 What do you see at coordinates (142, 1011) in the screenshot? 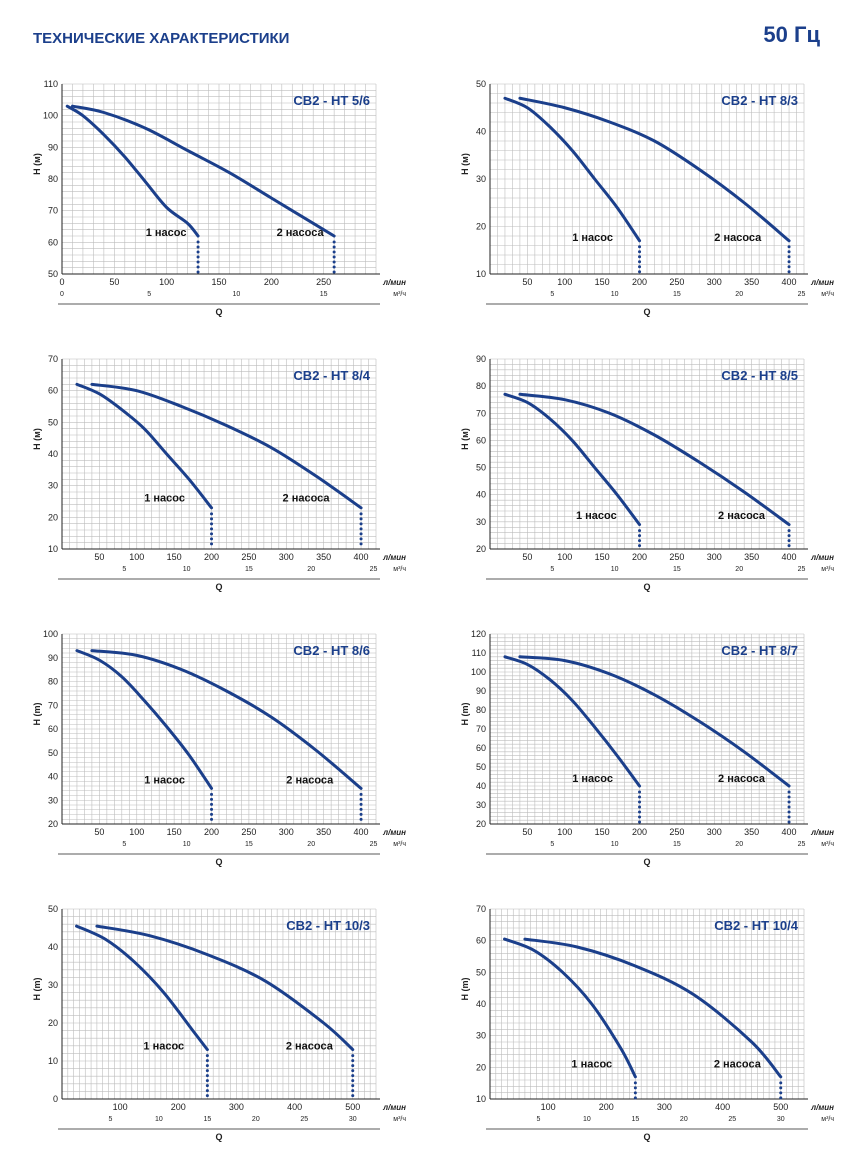
I see `series-1: 1 насос` at bounding box center [142, 1011].